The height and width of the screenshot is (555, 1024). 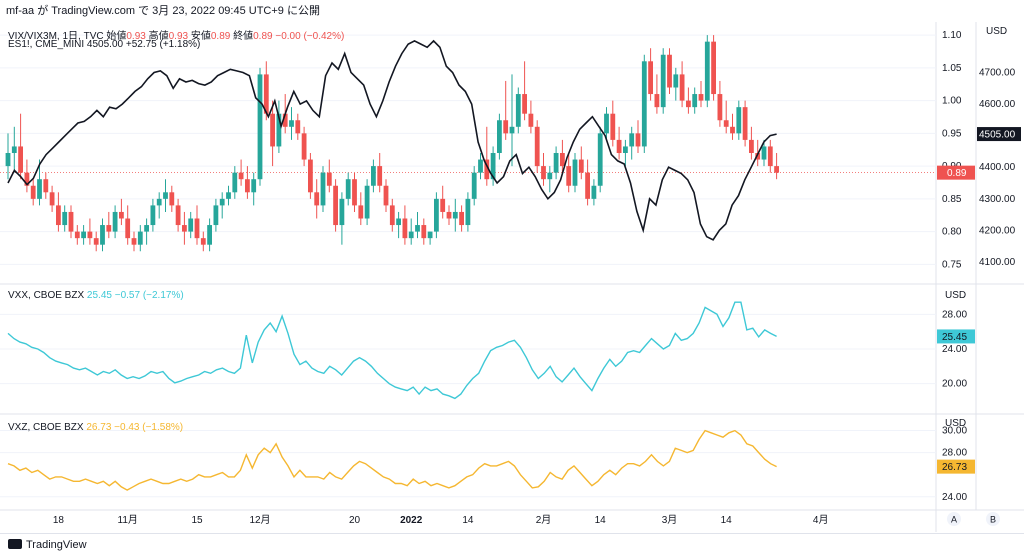 What do you see at coordinates (46, 295) in the screenshot?
I see `vxx-symbol: VXX, CBOE BZX` at bounding box center [46, 295].